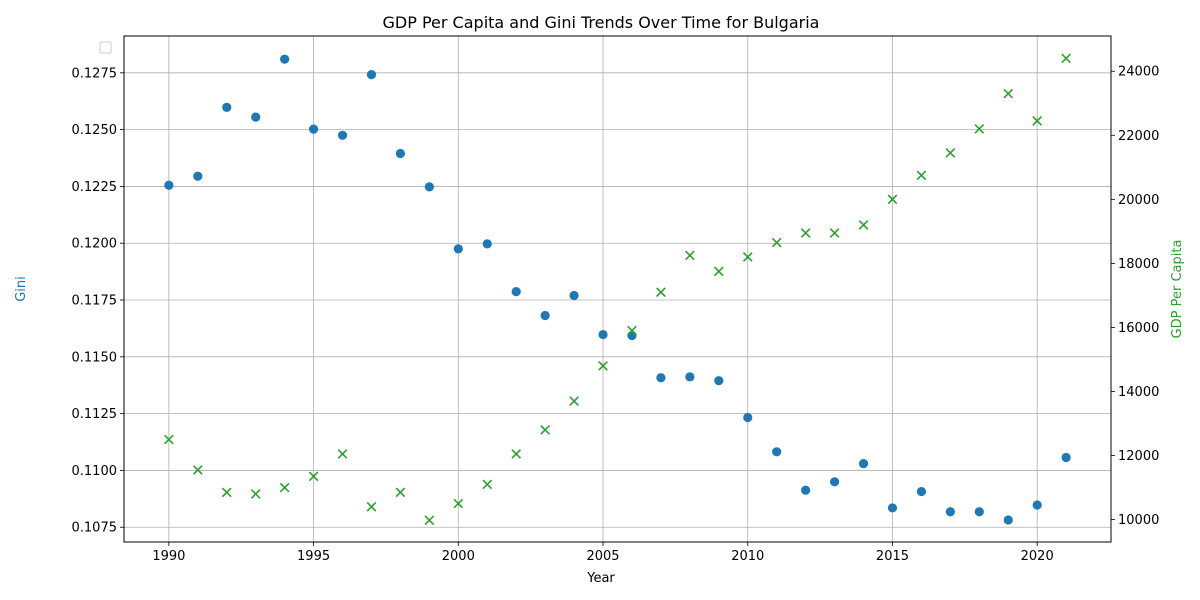  What do you see at coordinates (1138, 136) in the screenshot?
I see `y-right-tick-label: 22000` at bounding box center [1138, 136].